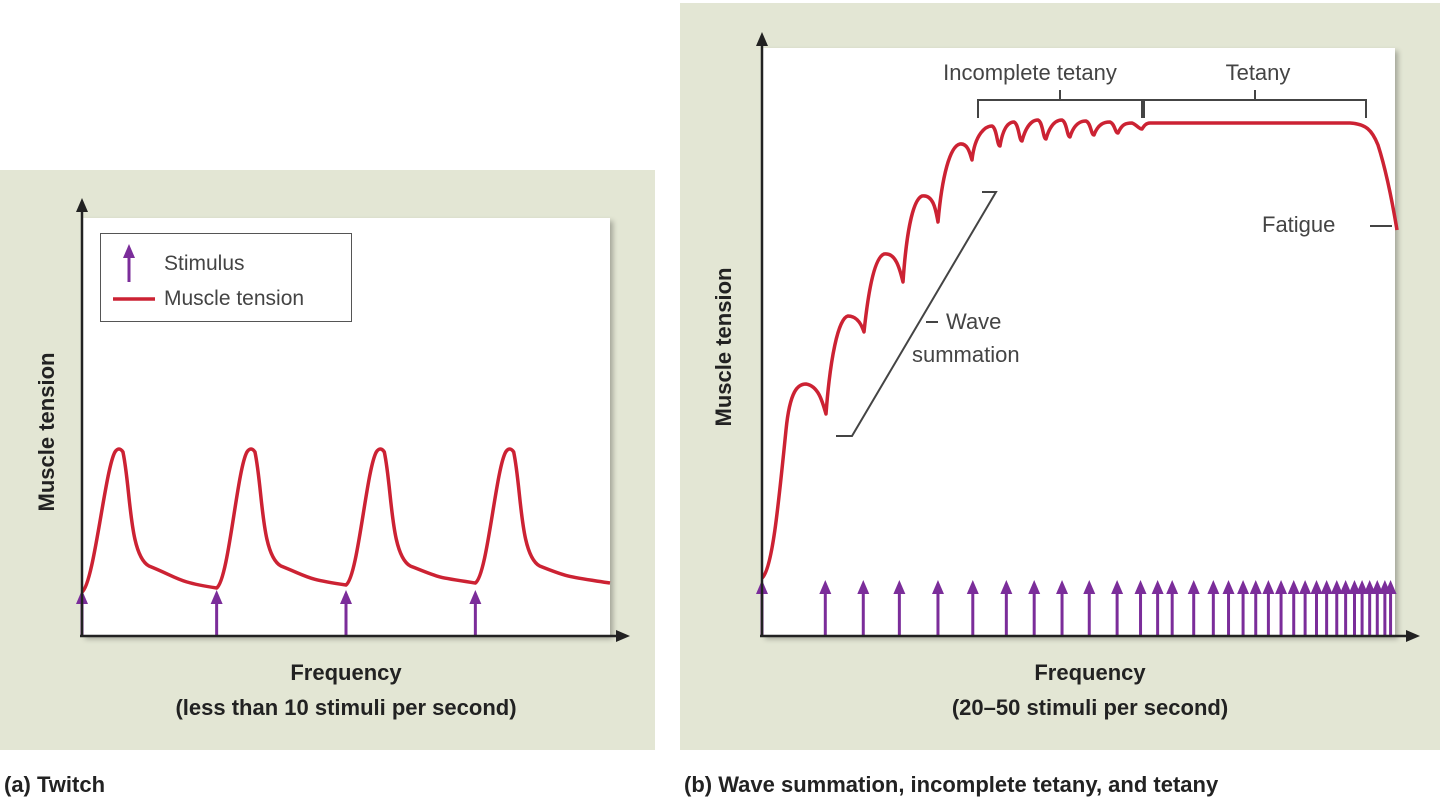 The height and width of the screenshot is (809, 1440). I want to click on tetany-bracket, so click(1255, 108).